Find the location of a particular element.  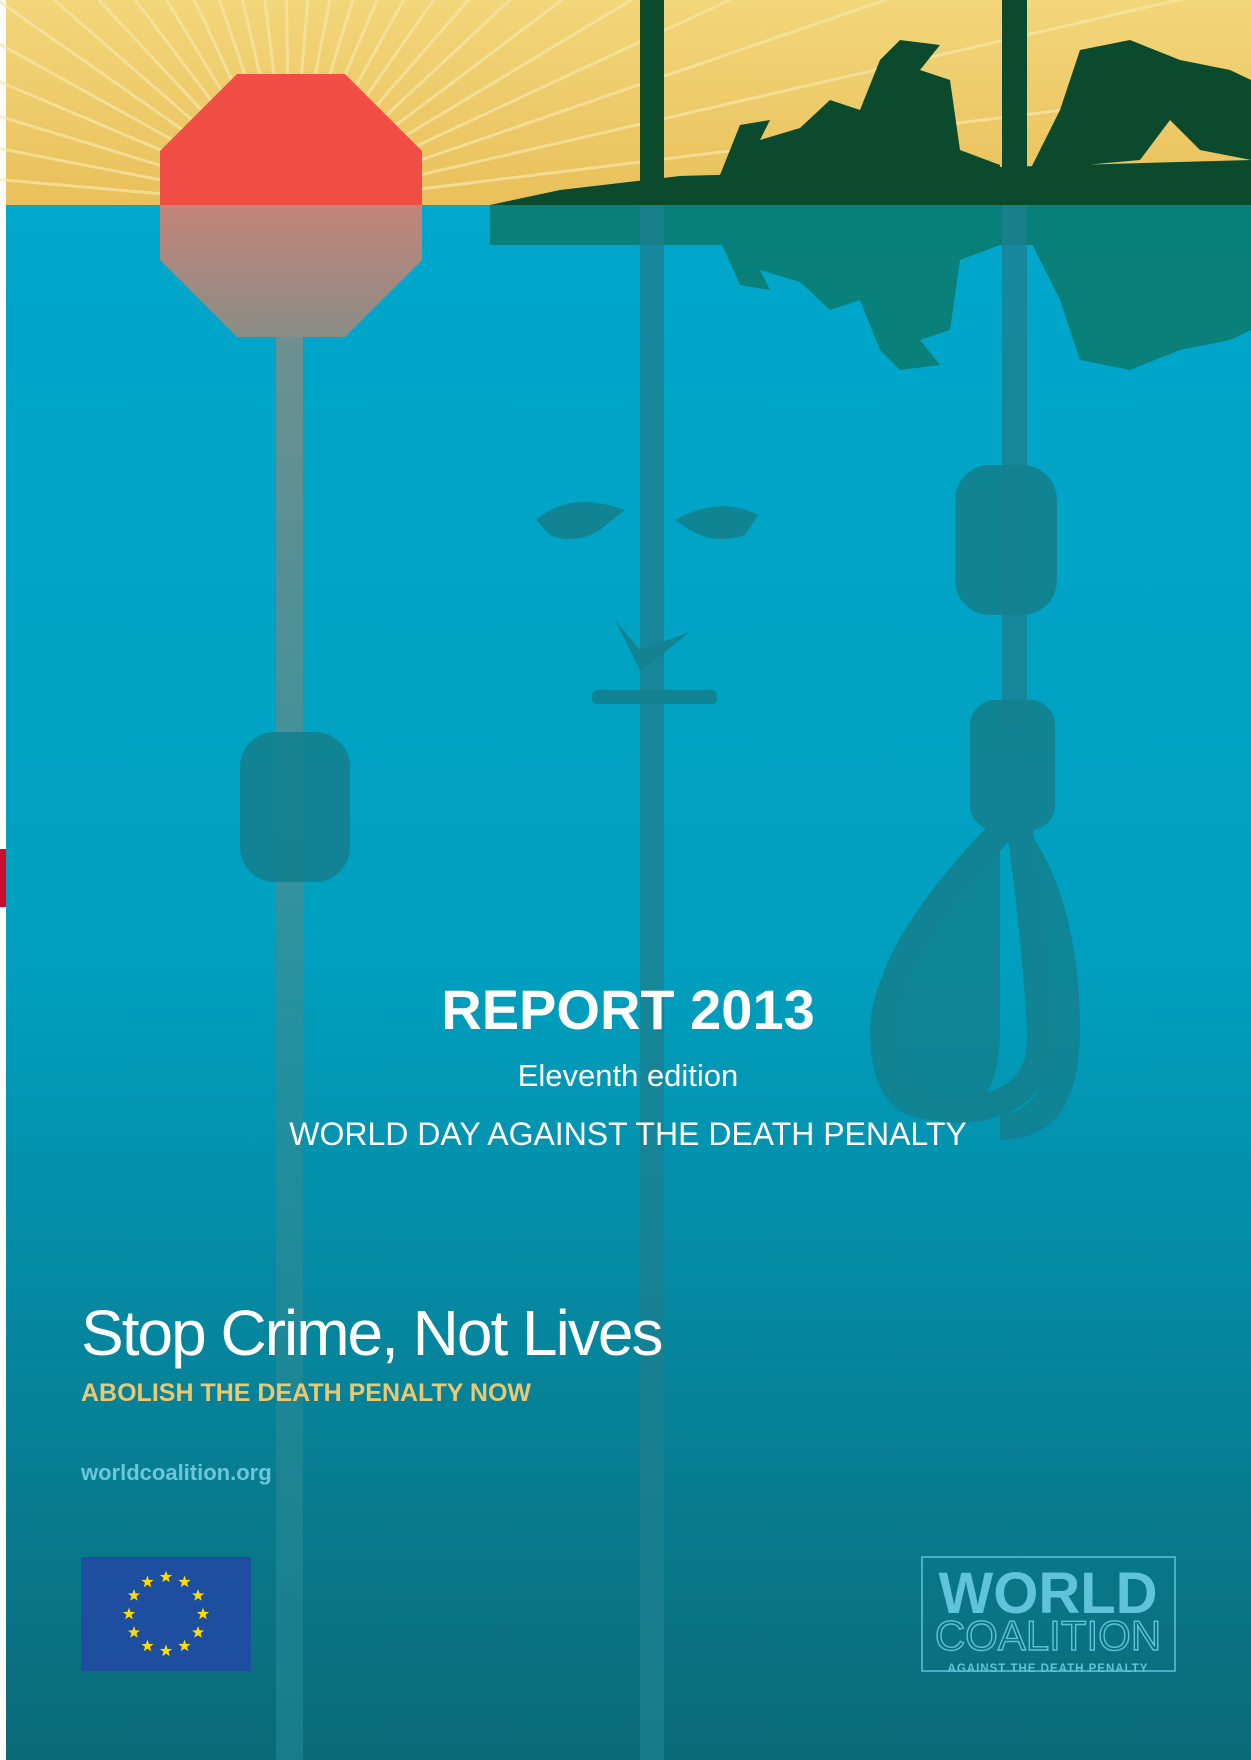

eu-stars is located at coordinates (166, 1613).